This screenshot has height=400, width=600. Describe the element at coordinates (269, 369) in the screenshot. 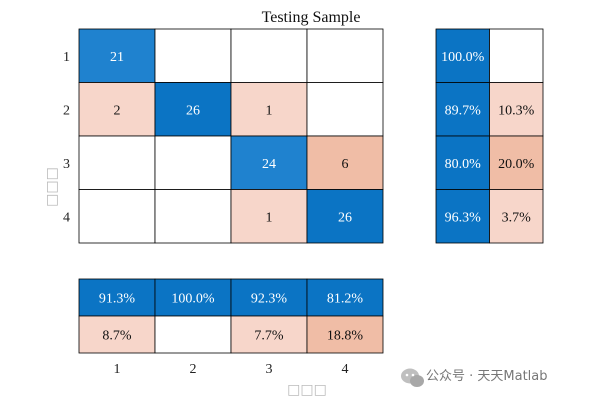

I see `x-tick-label: 3` at that location.